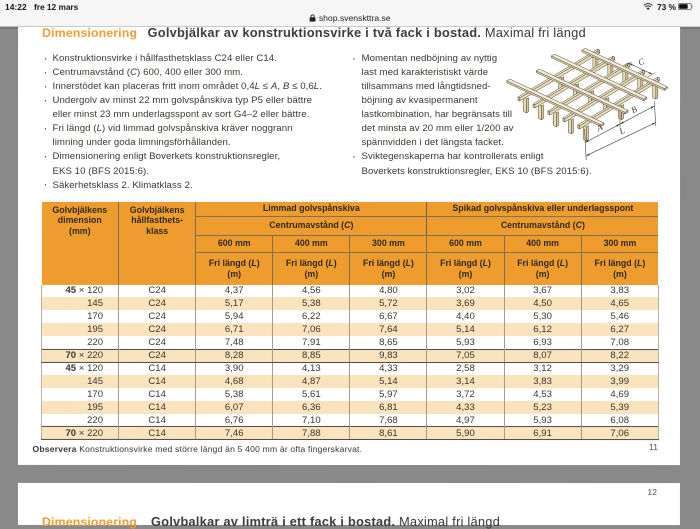 Image resolution: width=700 pixels, height=529 pixels. I want to click on svg-text: L, so click(622, 131).